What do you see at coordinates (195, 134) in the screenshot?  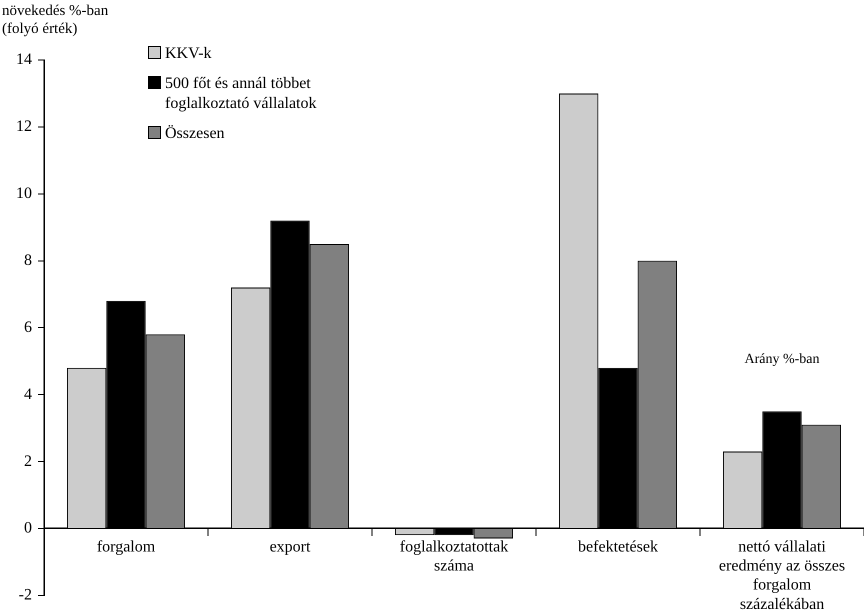 I see `legend-label: Összesen` at bounding box center [195, 134].